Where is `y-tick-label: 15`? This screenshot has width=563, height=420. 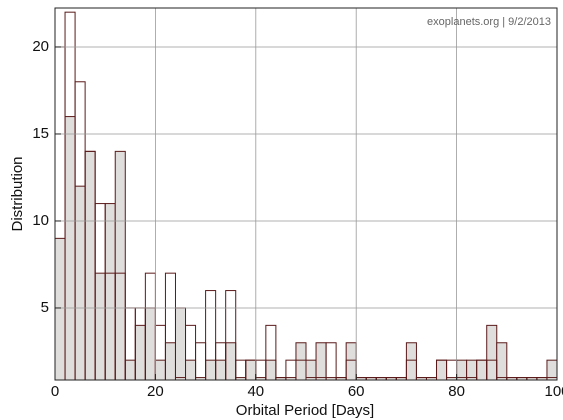 y-tick-label: 15 is located at coordinates (40, 133).